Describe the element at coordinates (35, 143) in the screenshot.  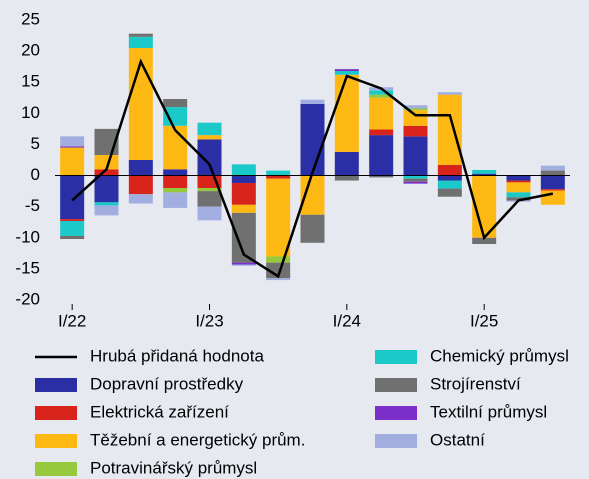
I see `y-tick-label: 5` at that location.